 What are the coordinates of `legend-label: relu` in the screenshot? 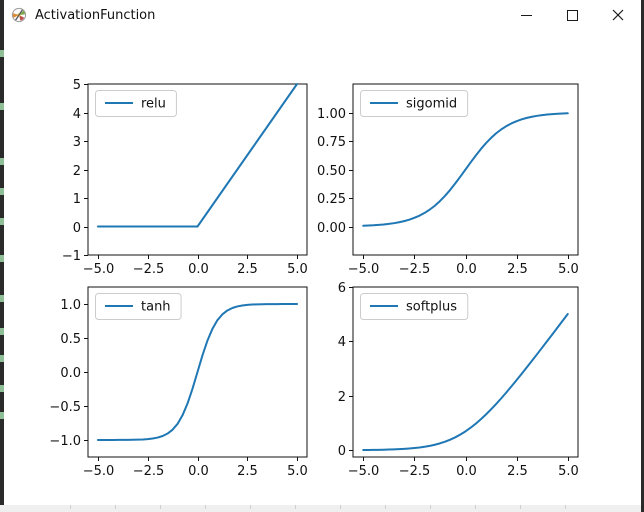 It's located at (153, 104).